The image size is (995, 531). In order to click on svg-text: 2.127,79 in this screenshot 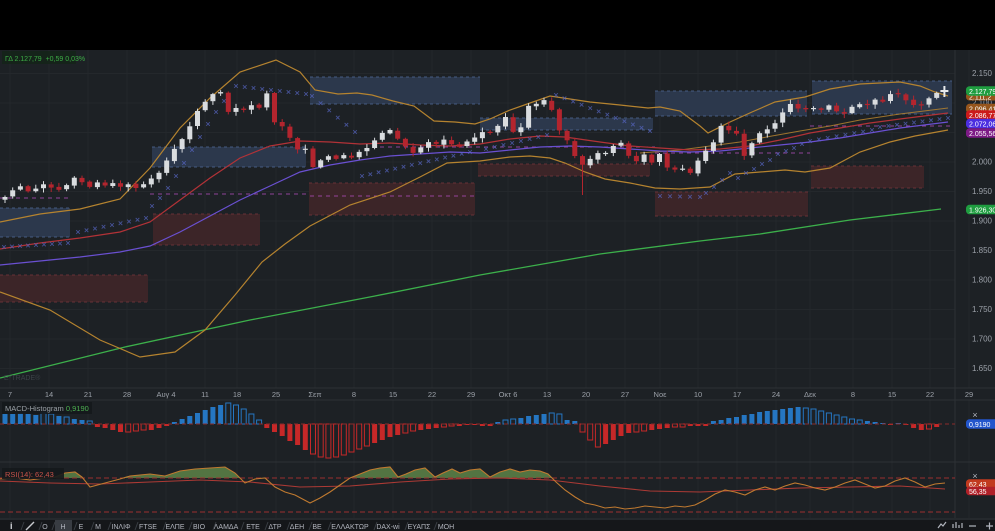, I will do `click(982, 92)`.